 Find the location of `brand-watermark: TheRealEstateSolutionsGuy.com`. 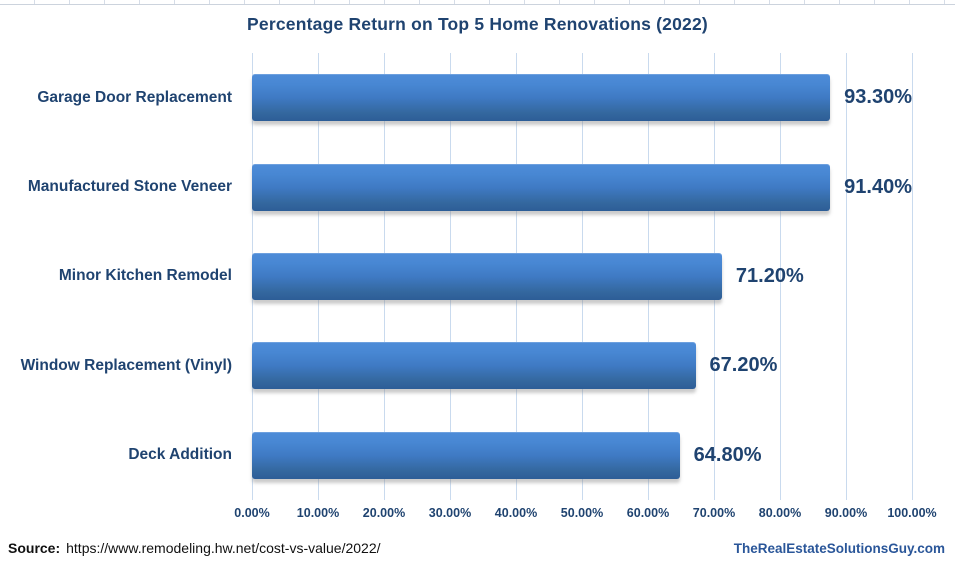

brand-watermark: TheRealEstateSolutionsGuy.com is located at coordinates (839, 548).